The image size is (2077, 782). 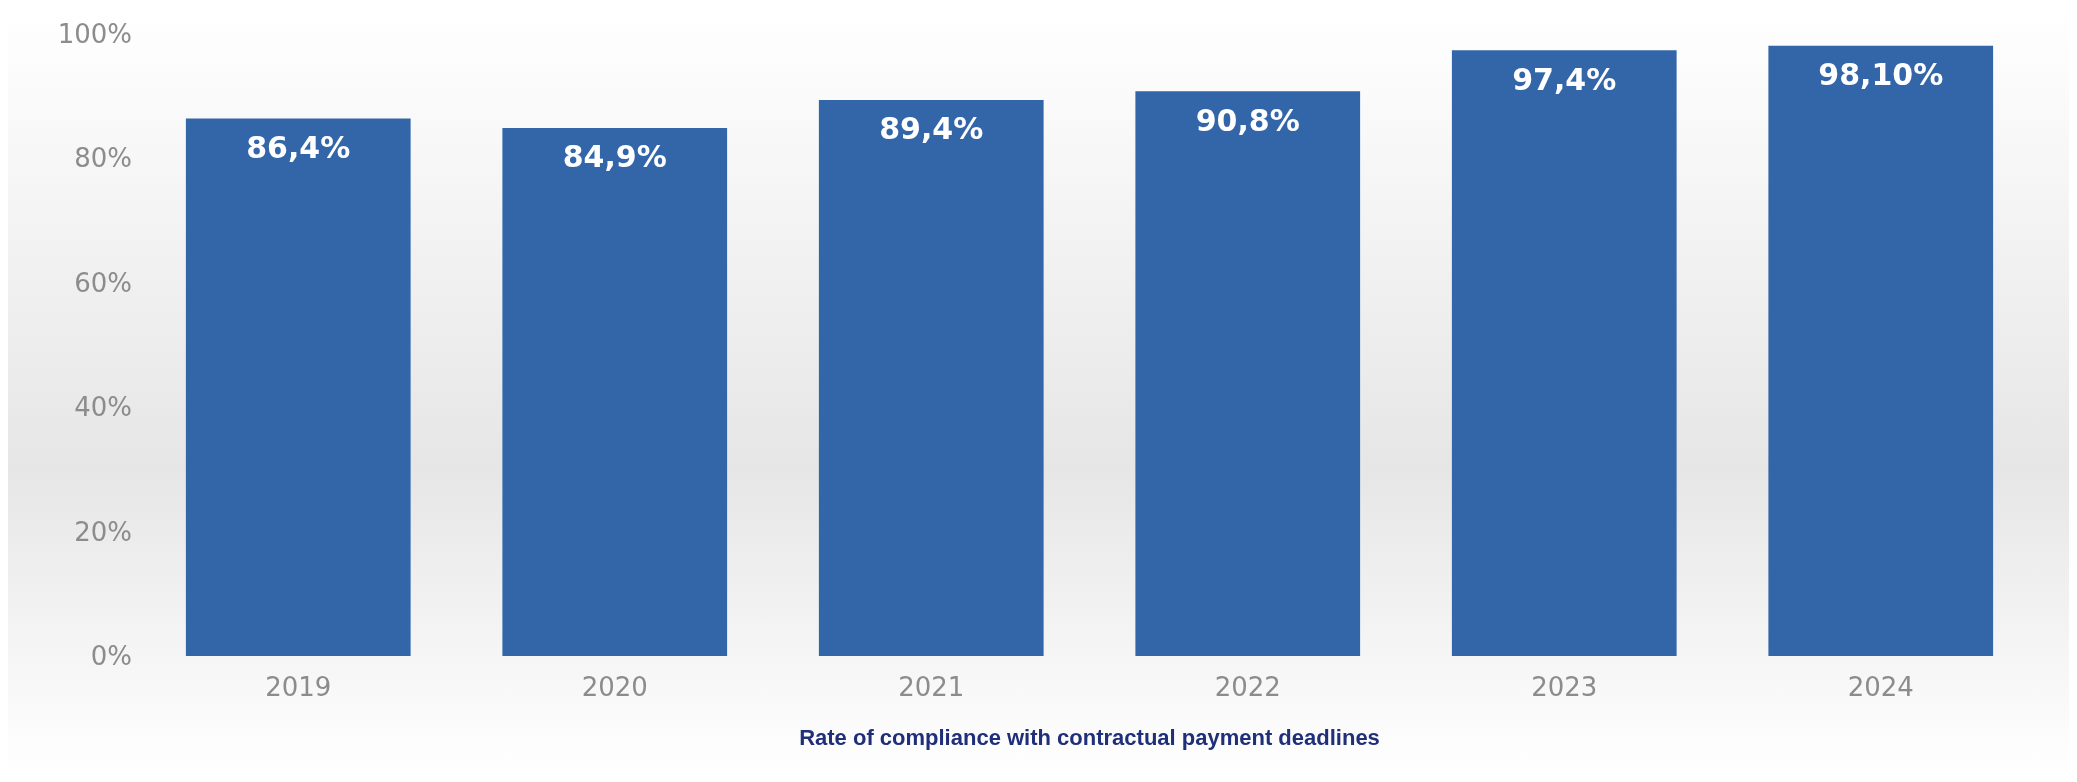 I want to click on data-label: 86,4%, so click(x=298, y=148).